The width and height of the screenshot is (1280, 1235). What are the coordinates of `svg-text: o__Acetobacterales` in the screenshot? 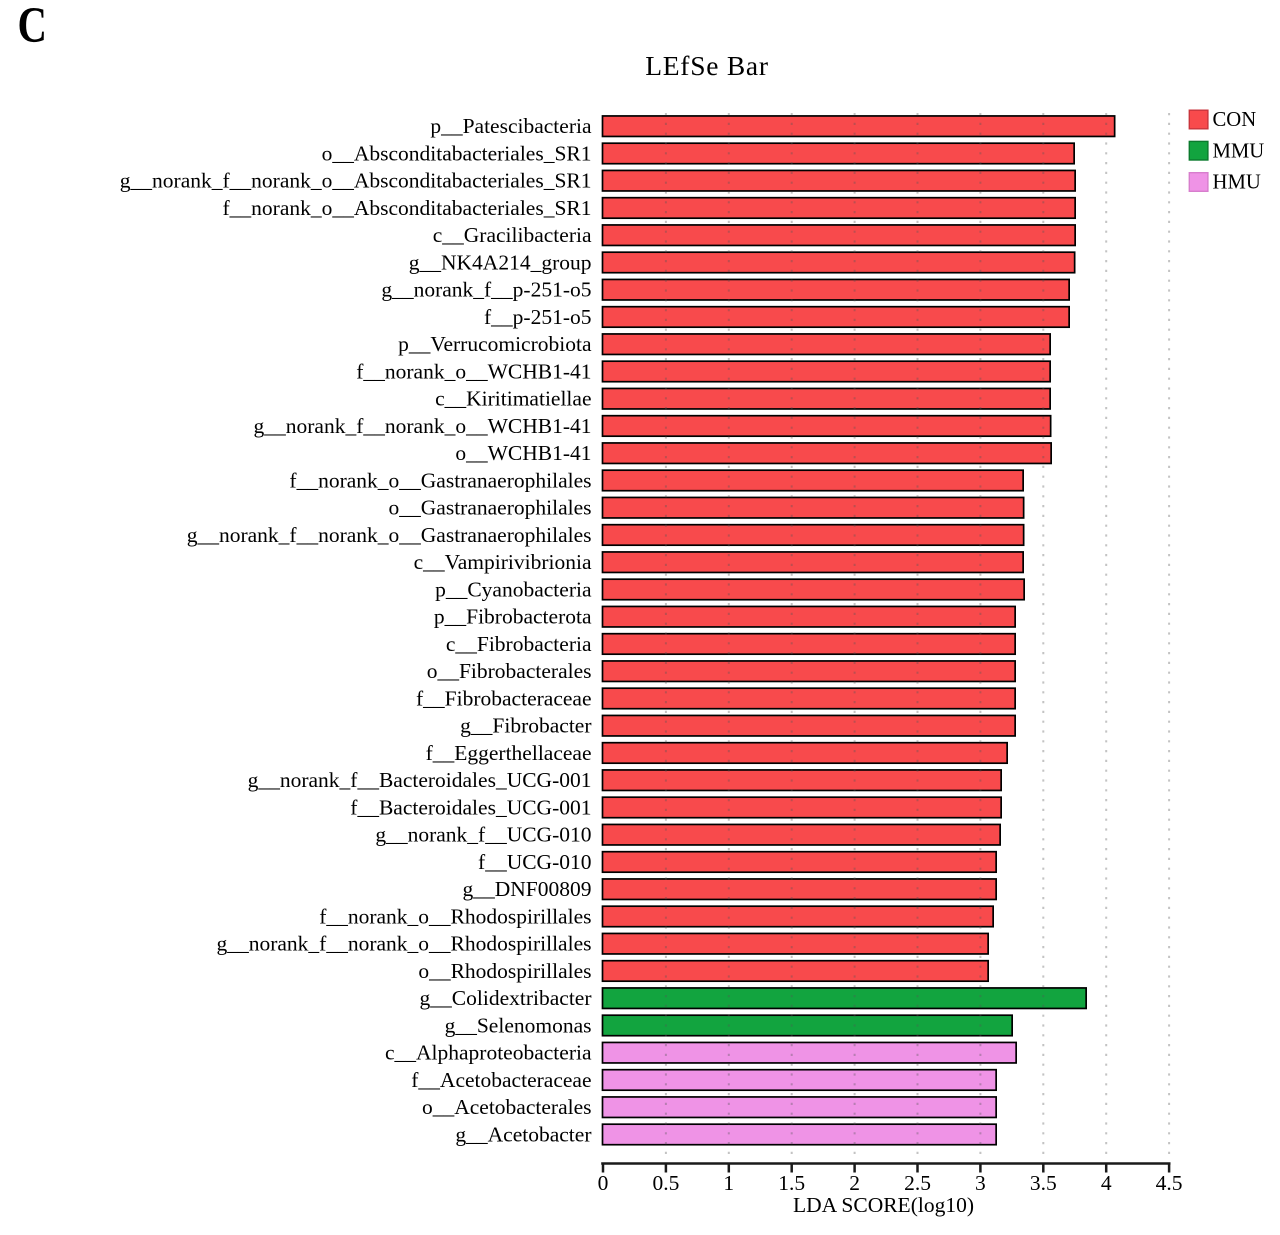 It's located at (507, 1107).